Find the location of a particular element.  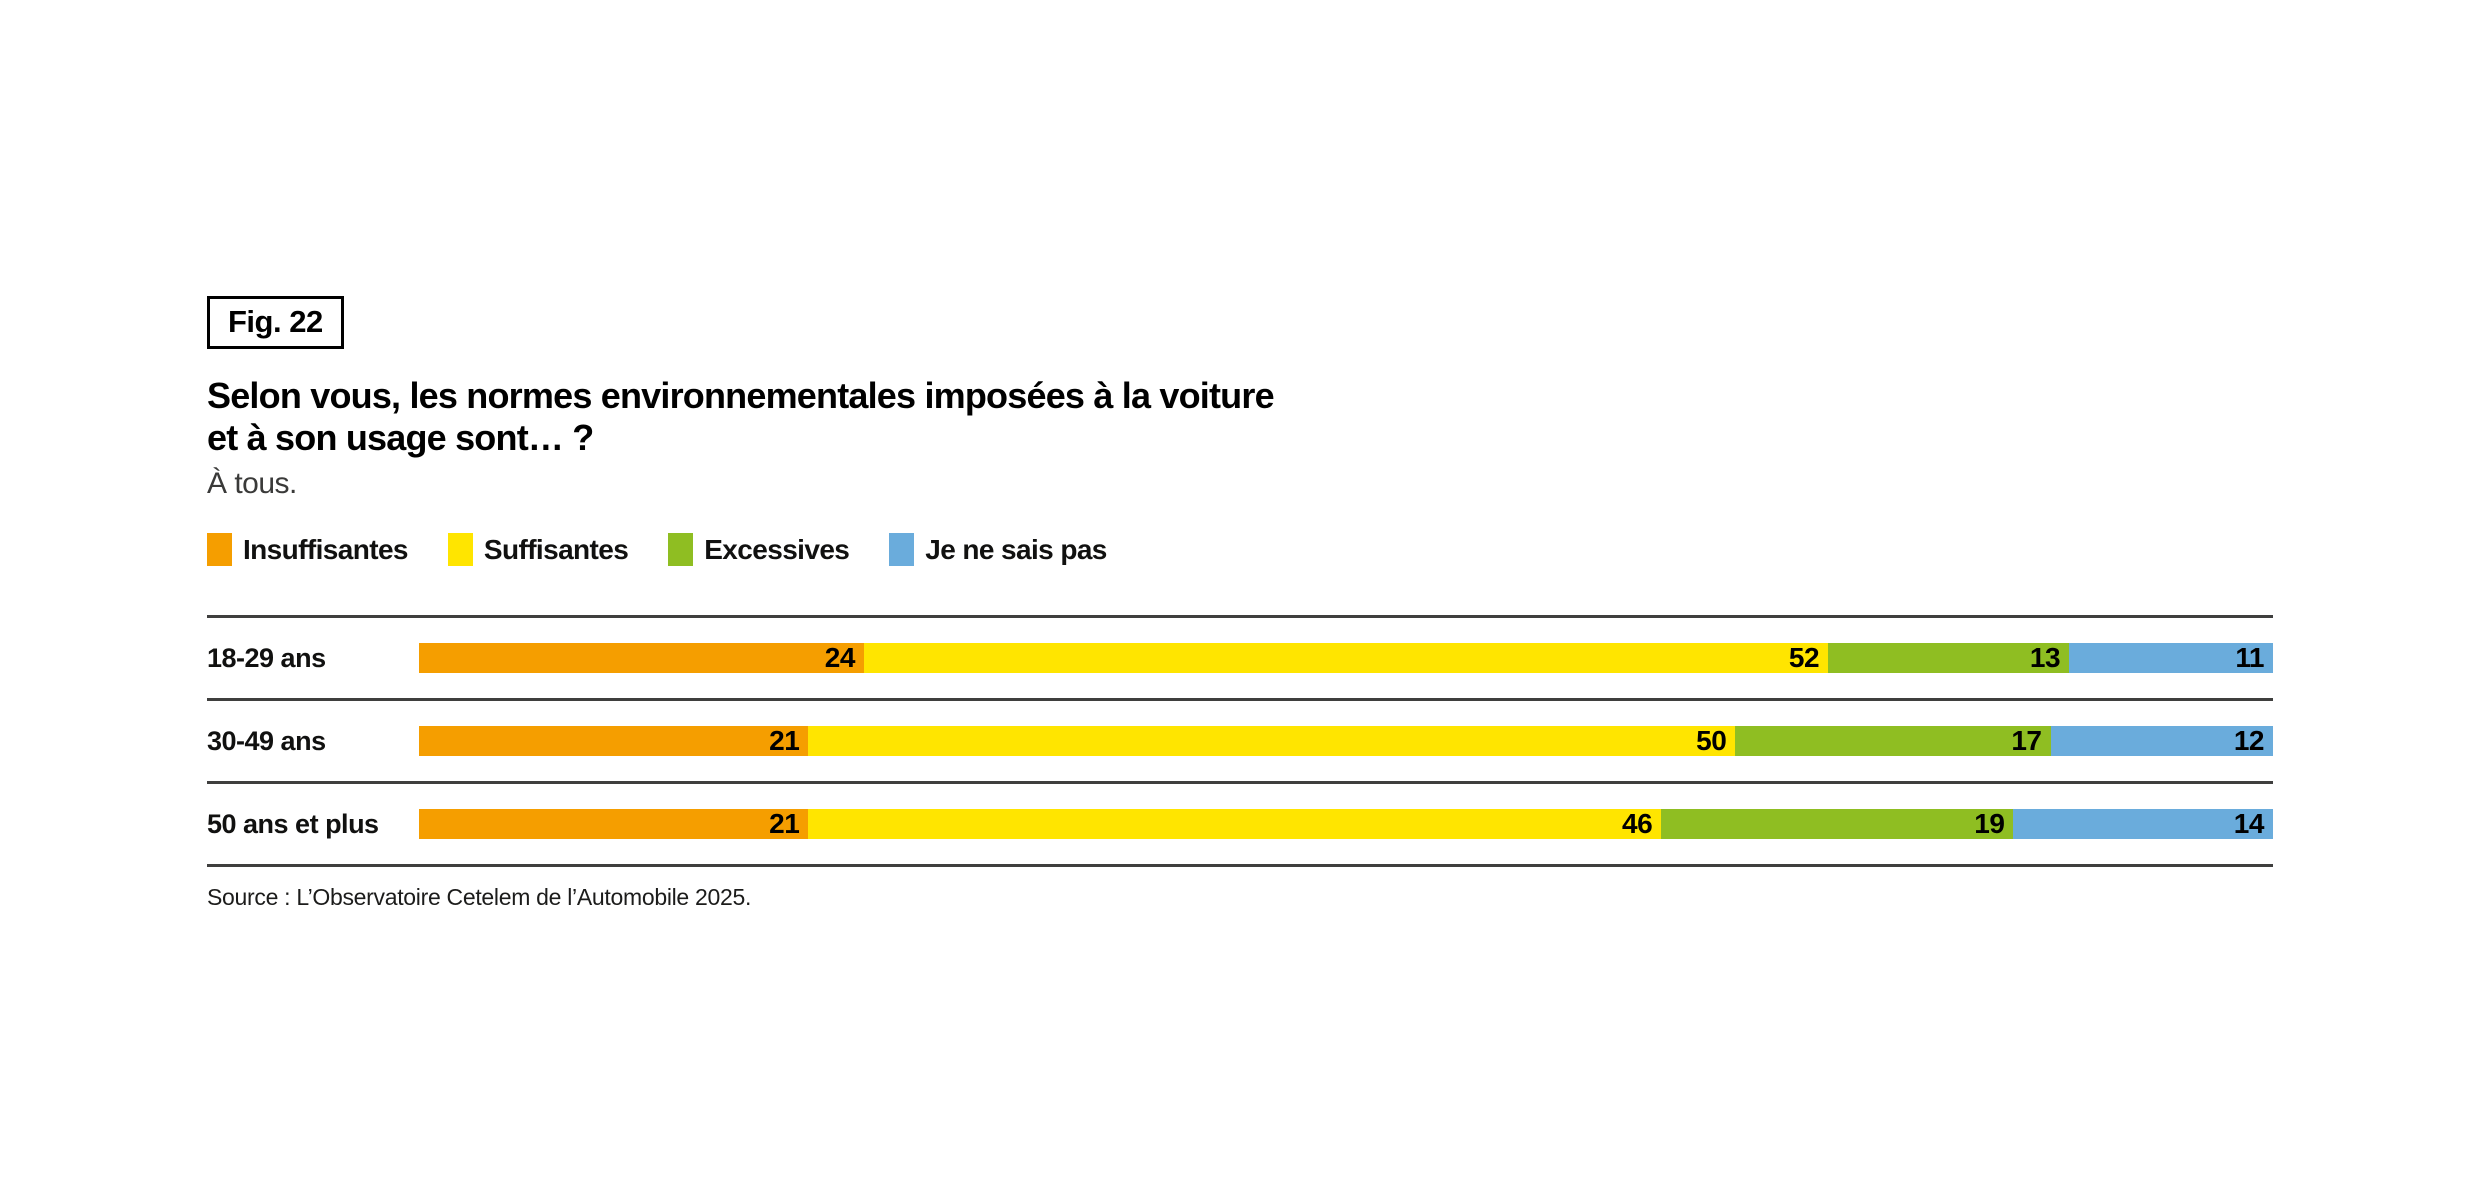

legend-swatch-suffisantes is located at coordinates (460, 549).